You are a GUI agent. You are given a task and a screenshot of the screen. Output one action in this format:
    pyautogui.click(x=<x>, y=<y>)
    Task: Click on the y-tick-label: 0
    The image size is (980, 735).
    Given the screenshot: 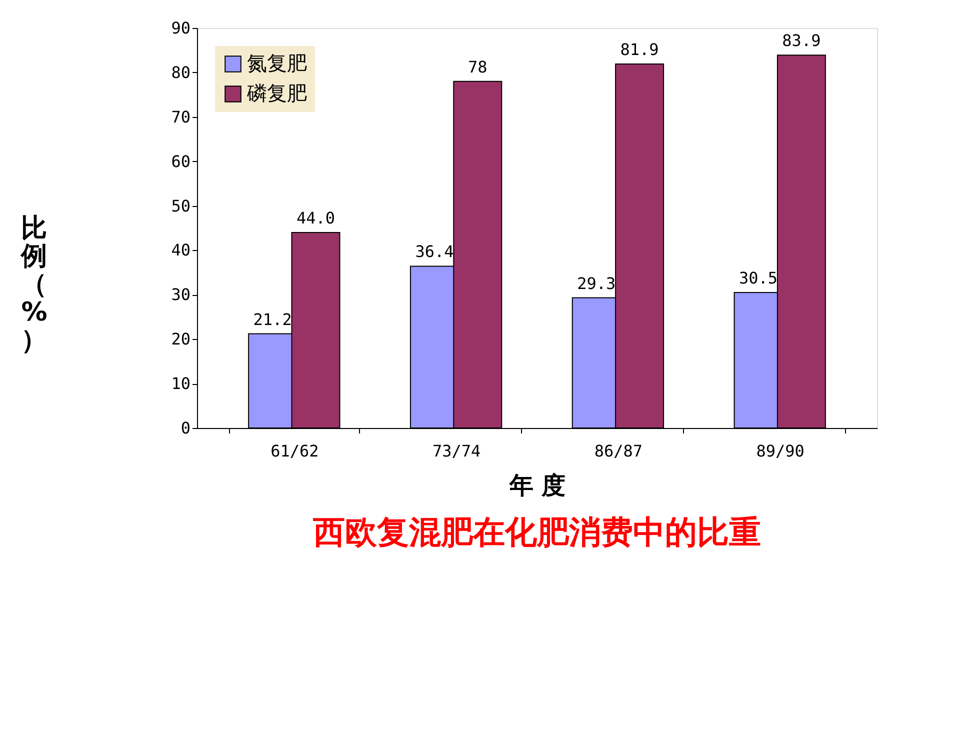 What is the action you would take?
    pyautogui.click(x=185, y=428)
    